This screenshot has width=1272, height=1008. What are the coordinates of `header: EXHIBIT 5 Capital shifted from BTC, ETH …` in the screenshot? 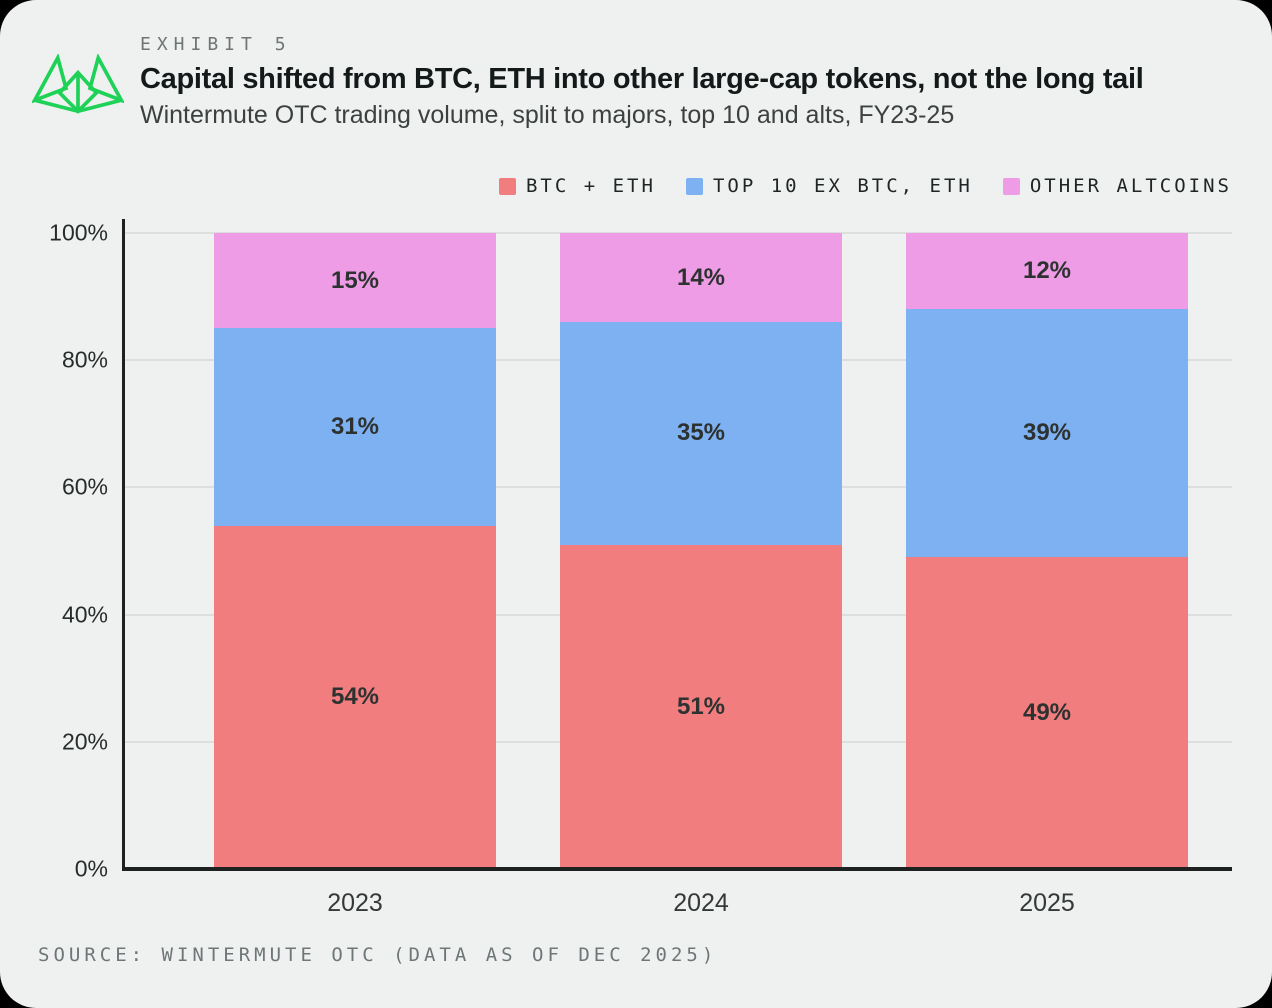 It's located at (642, 82).